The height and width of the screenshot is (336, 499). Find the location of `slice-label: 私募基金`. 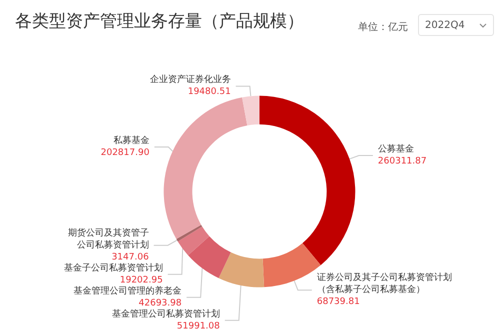

slice-label: 私募基金 is located at coordinates (131, 140).